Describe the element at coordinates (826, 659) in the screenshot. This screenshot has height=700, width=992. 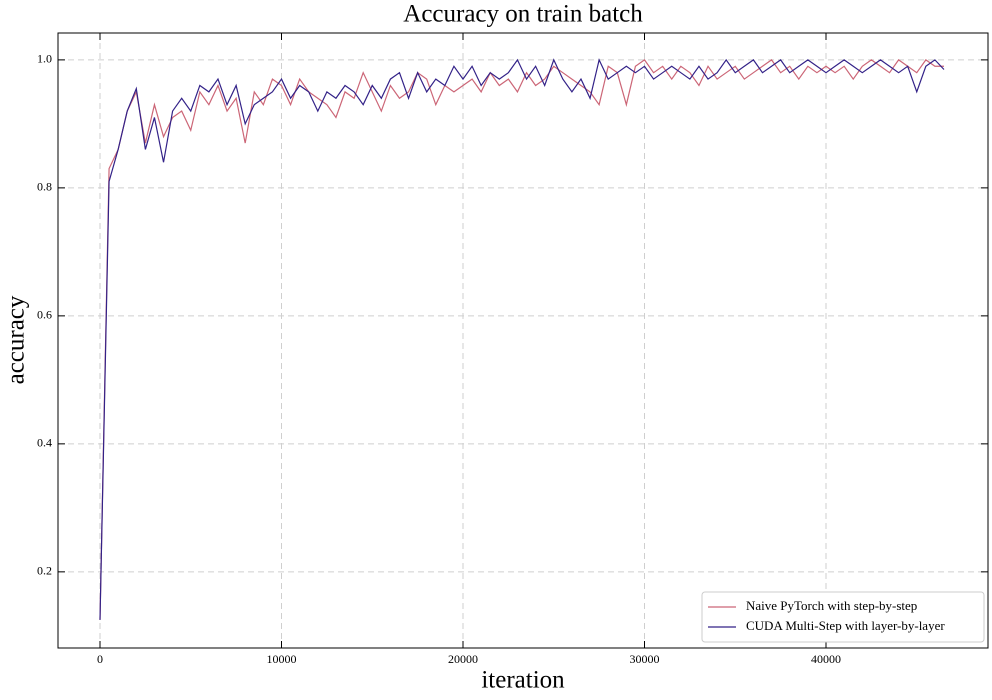
I see `x-tick-label: 40000` at that location.